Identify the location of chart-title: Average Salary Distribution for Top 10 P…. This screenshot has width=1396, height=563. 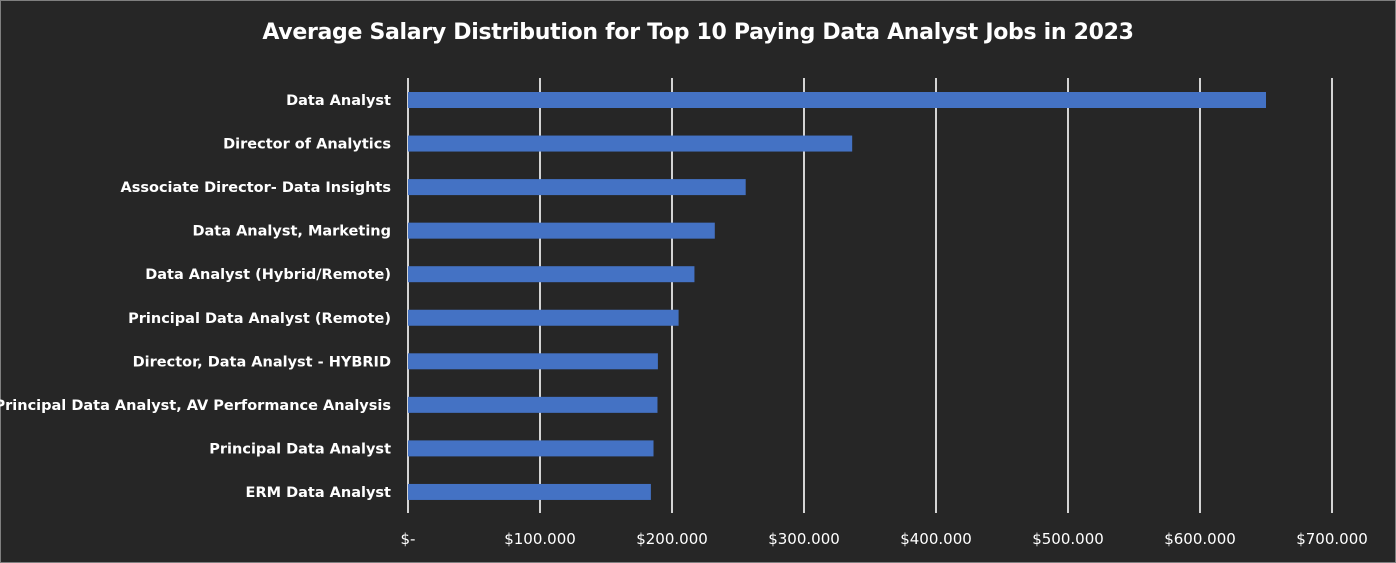
(698, 32).